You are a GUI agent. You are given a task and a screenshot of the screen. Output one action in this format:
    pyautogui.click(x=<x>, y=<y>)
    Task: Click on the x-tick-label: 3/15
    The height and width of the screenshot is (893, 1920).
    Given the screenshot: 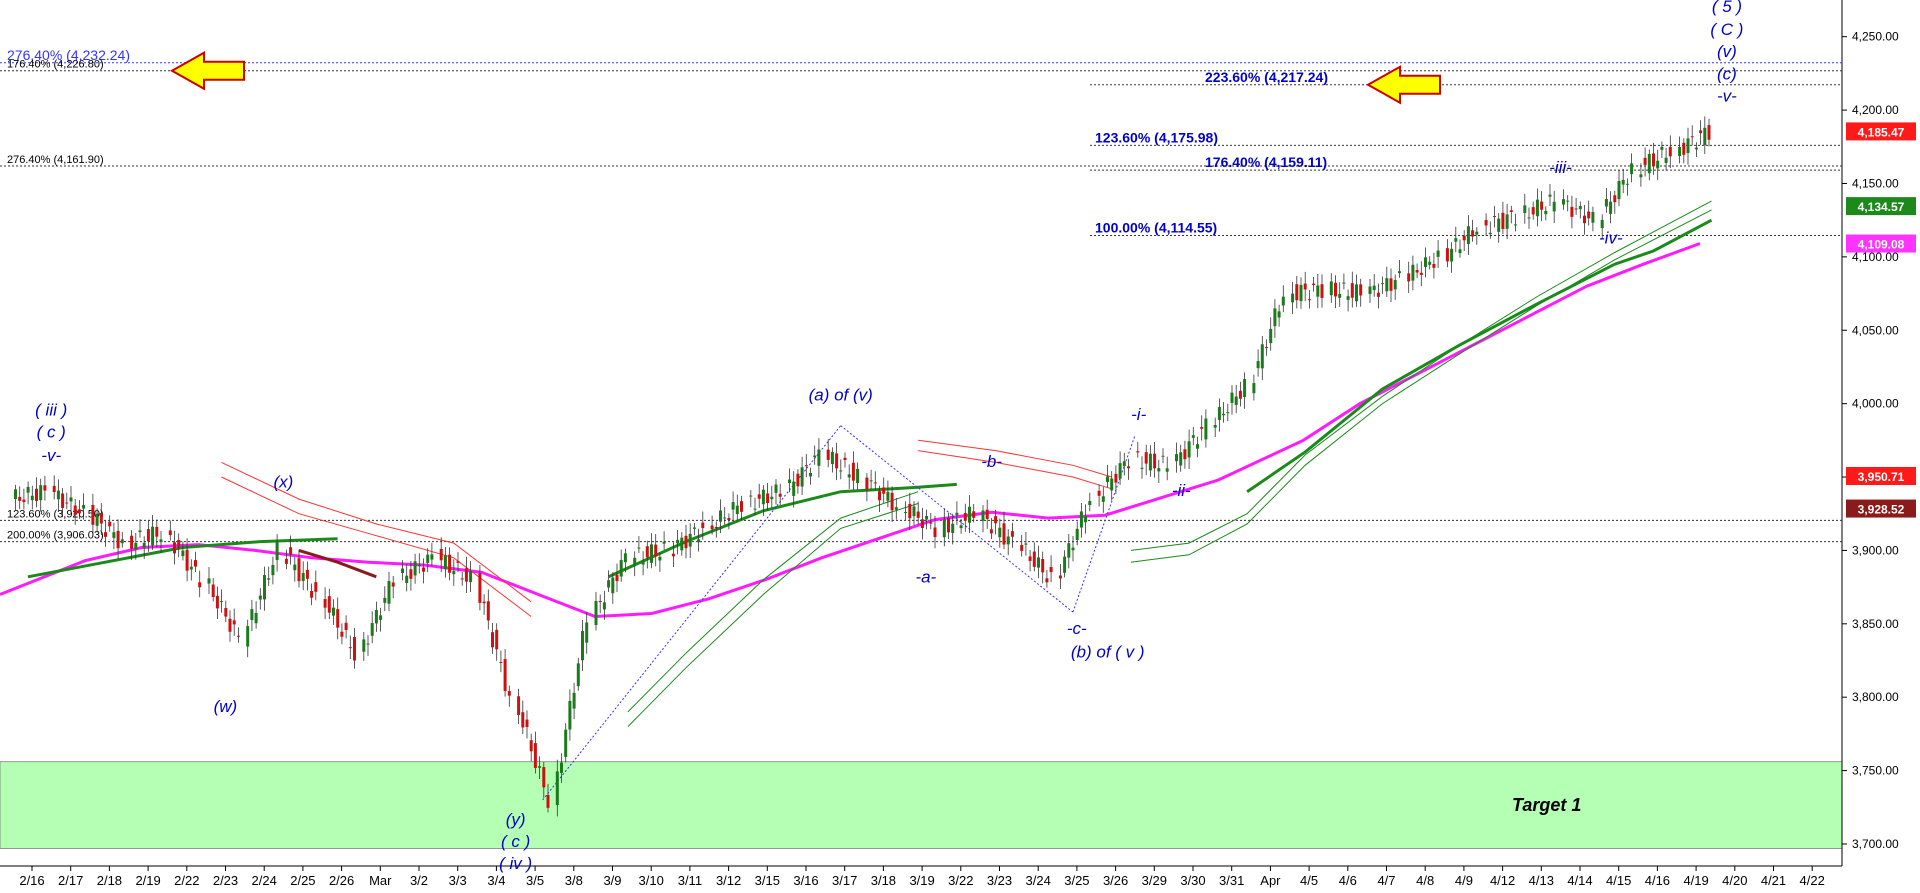 What is the action you would take?
    pyautogui.click(x=767, y=880)
    